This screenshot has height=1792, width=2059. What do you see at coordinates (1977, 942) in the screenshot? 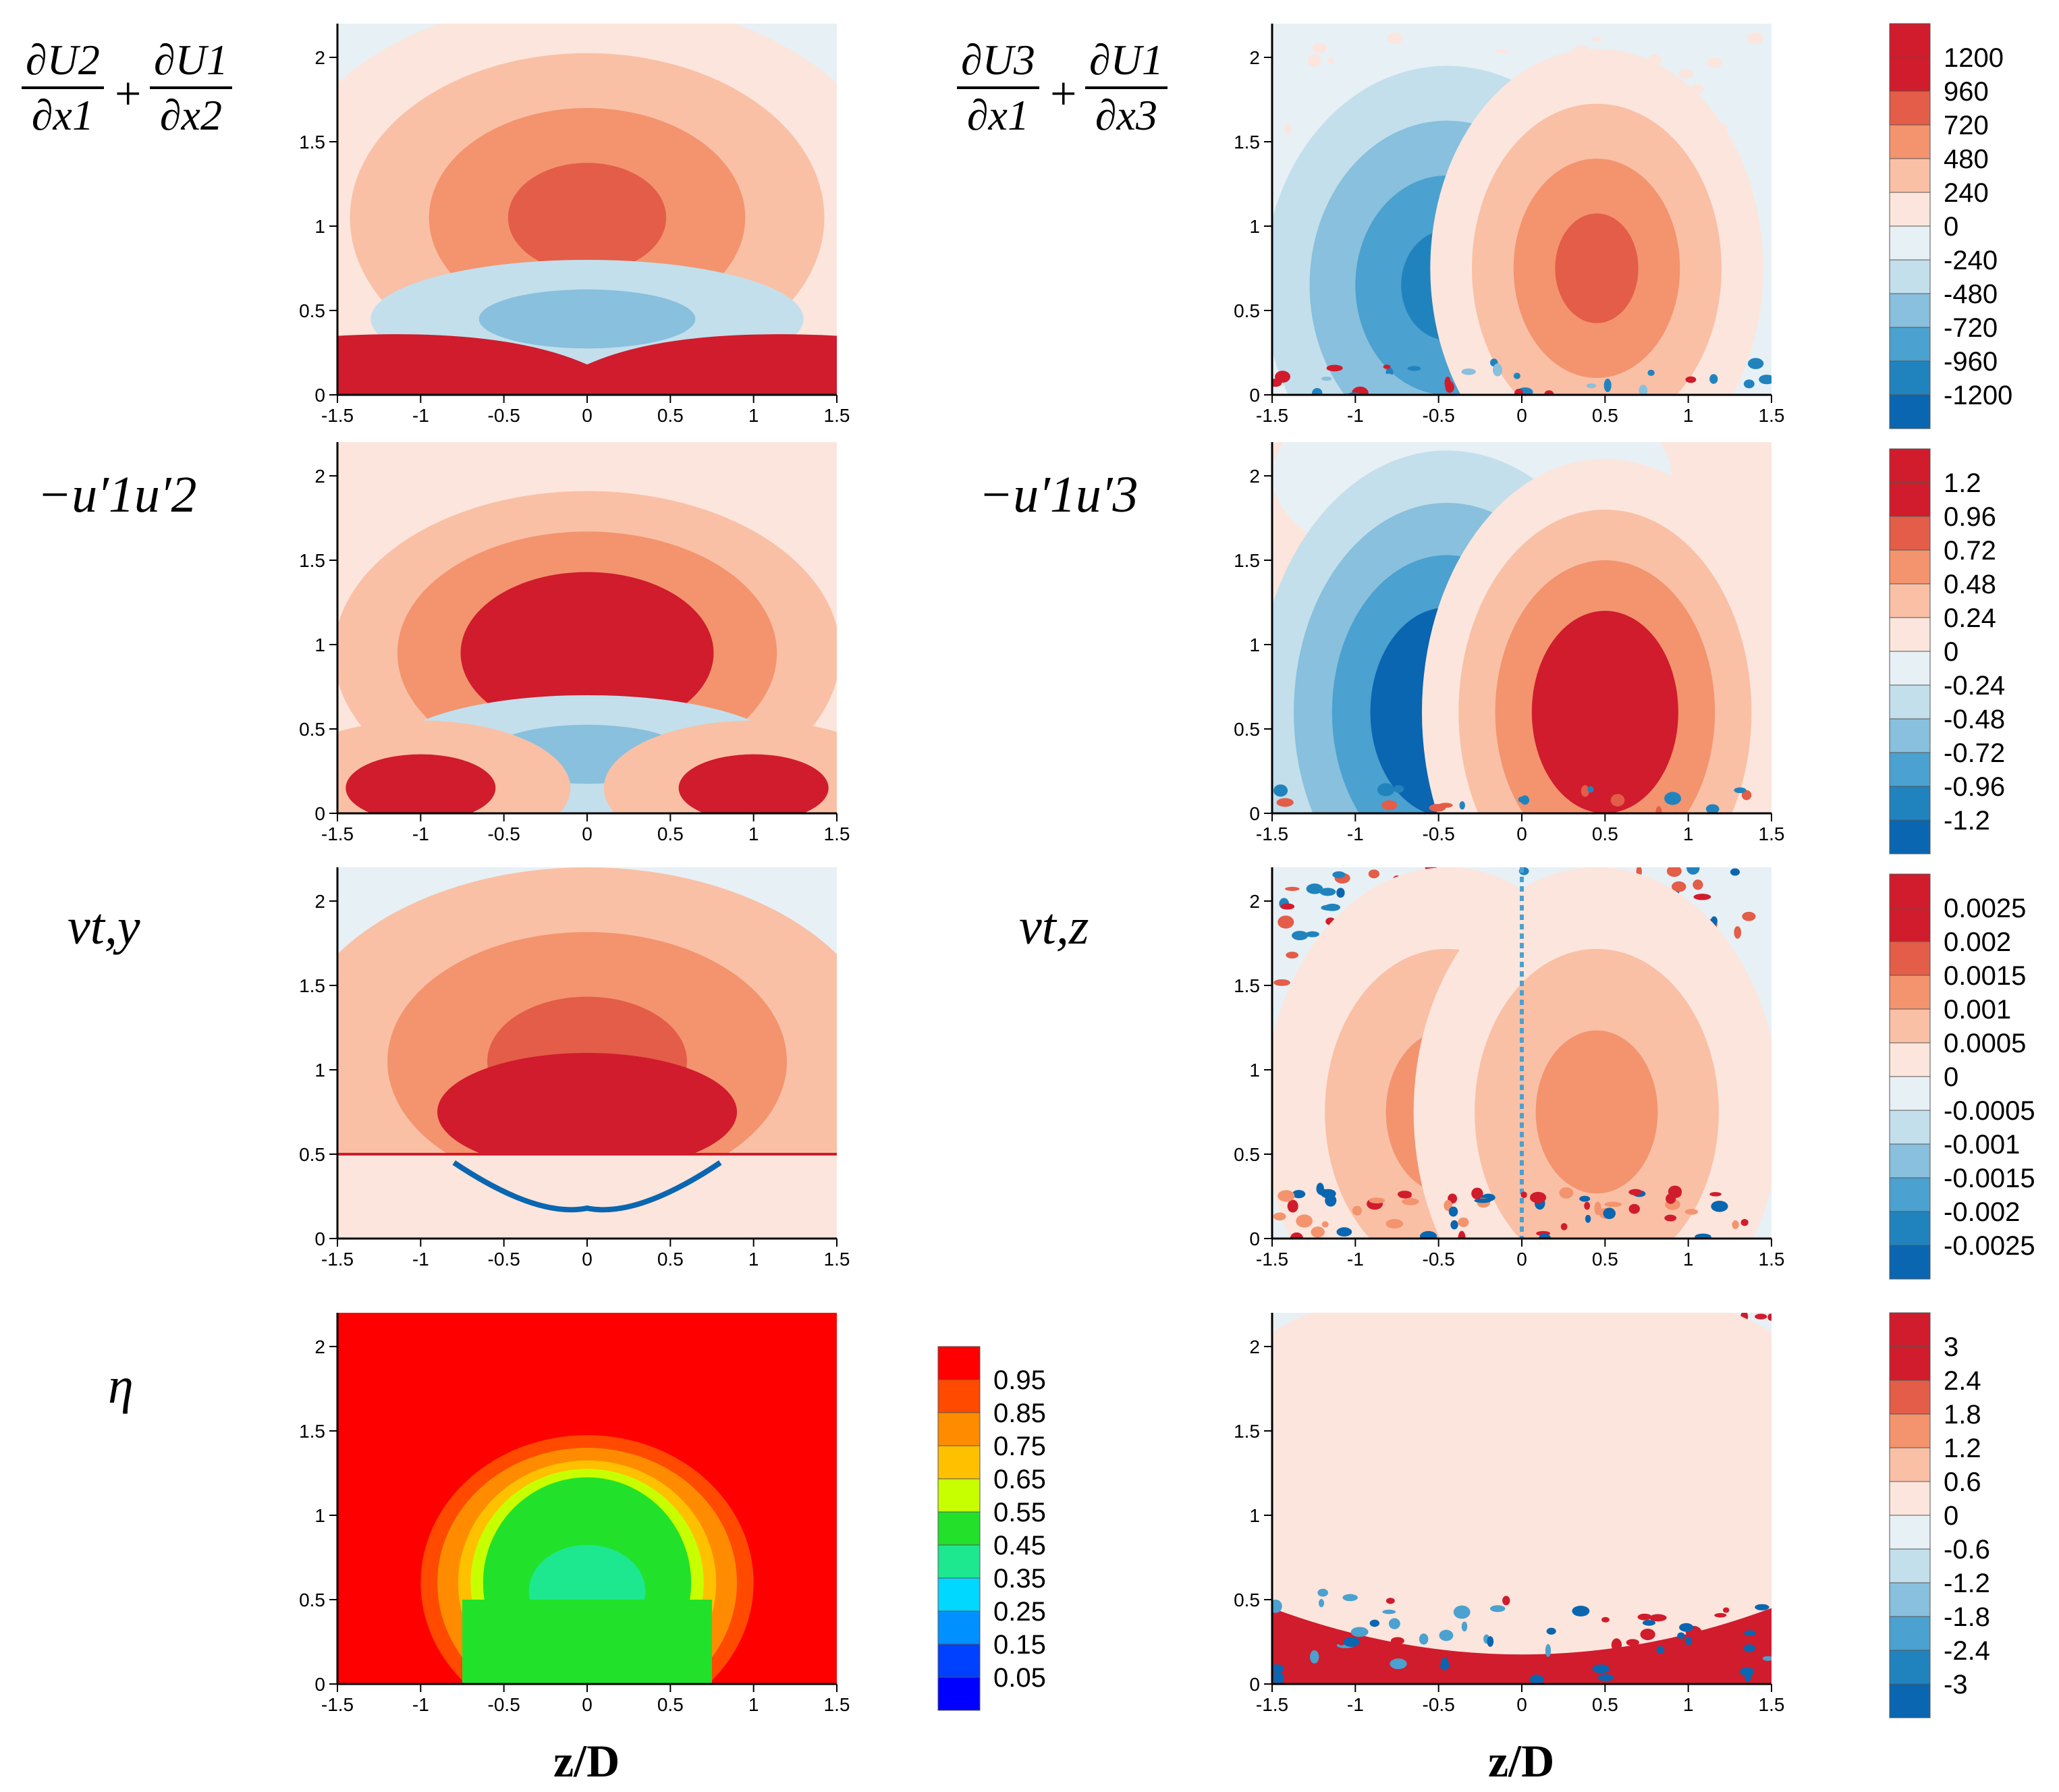
I see `colorbar-label: 0.002` at bounding box center [1977, 942].